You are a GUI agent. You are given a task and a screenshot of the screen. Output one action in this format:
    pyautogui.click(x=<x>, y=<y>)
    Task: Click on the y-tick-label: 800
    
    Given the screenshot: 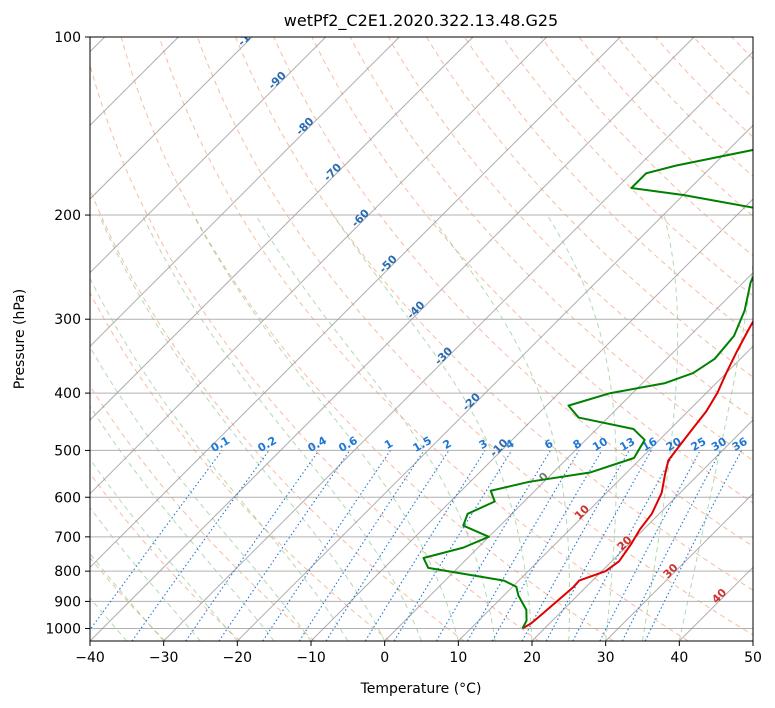 What is the action you would take?
    pyautogui.click(x=67, y=572)
    